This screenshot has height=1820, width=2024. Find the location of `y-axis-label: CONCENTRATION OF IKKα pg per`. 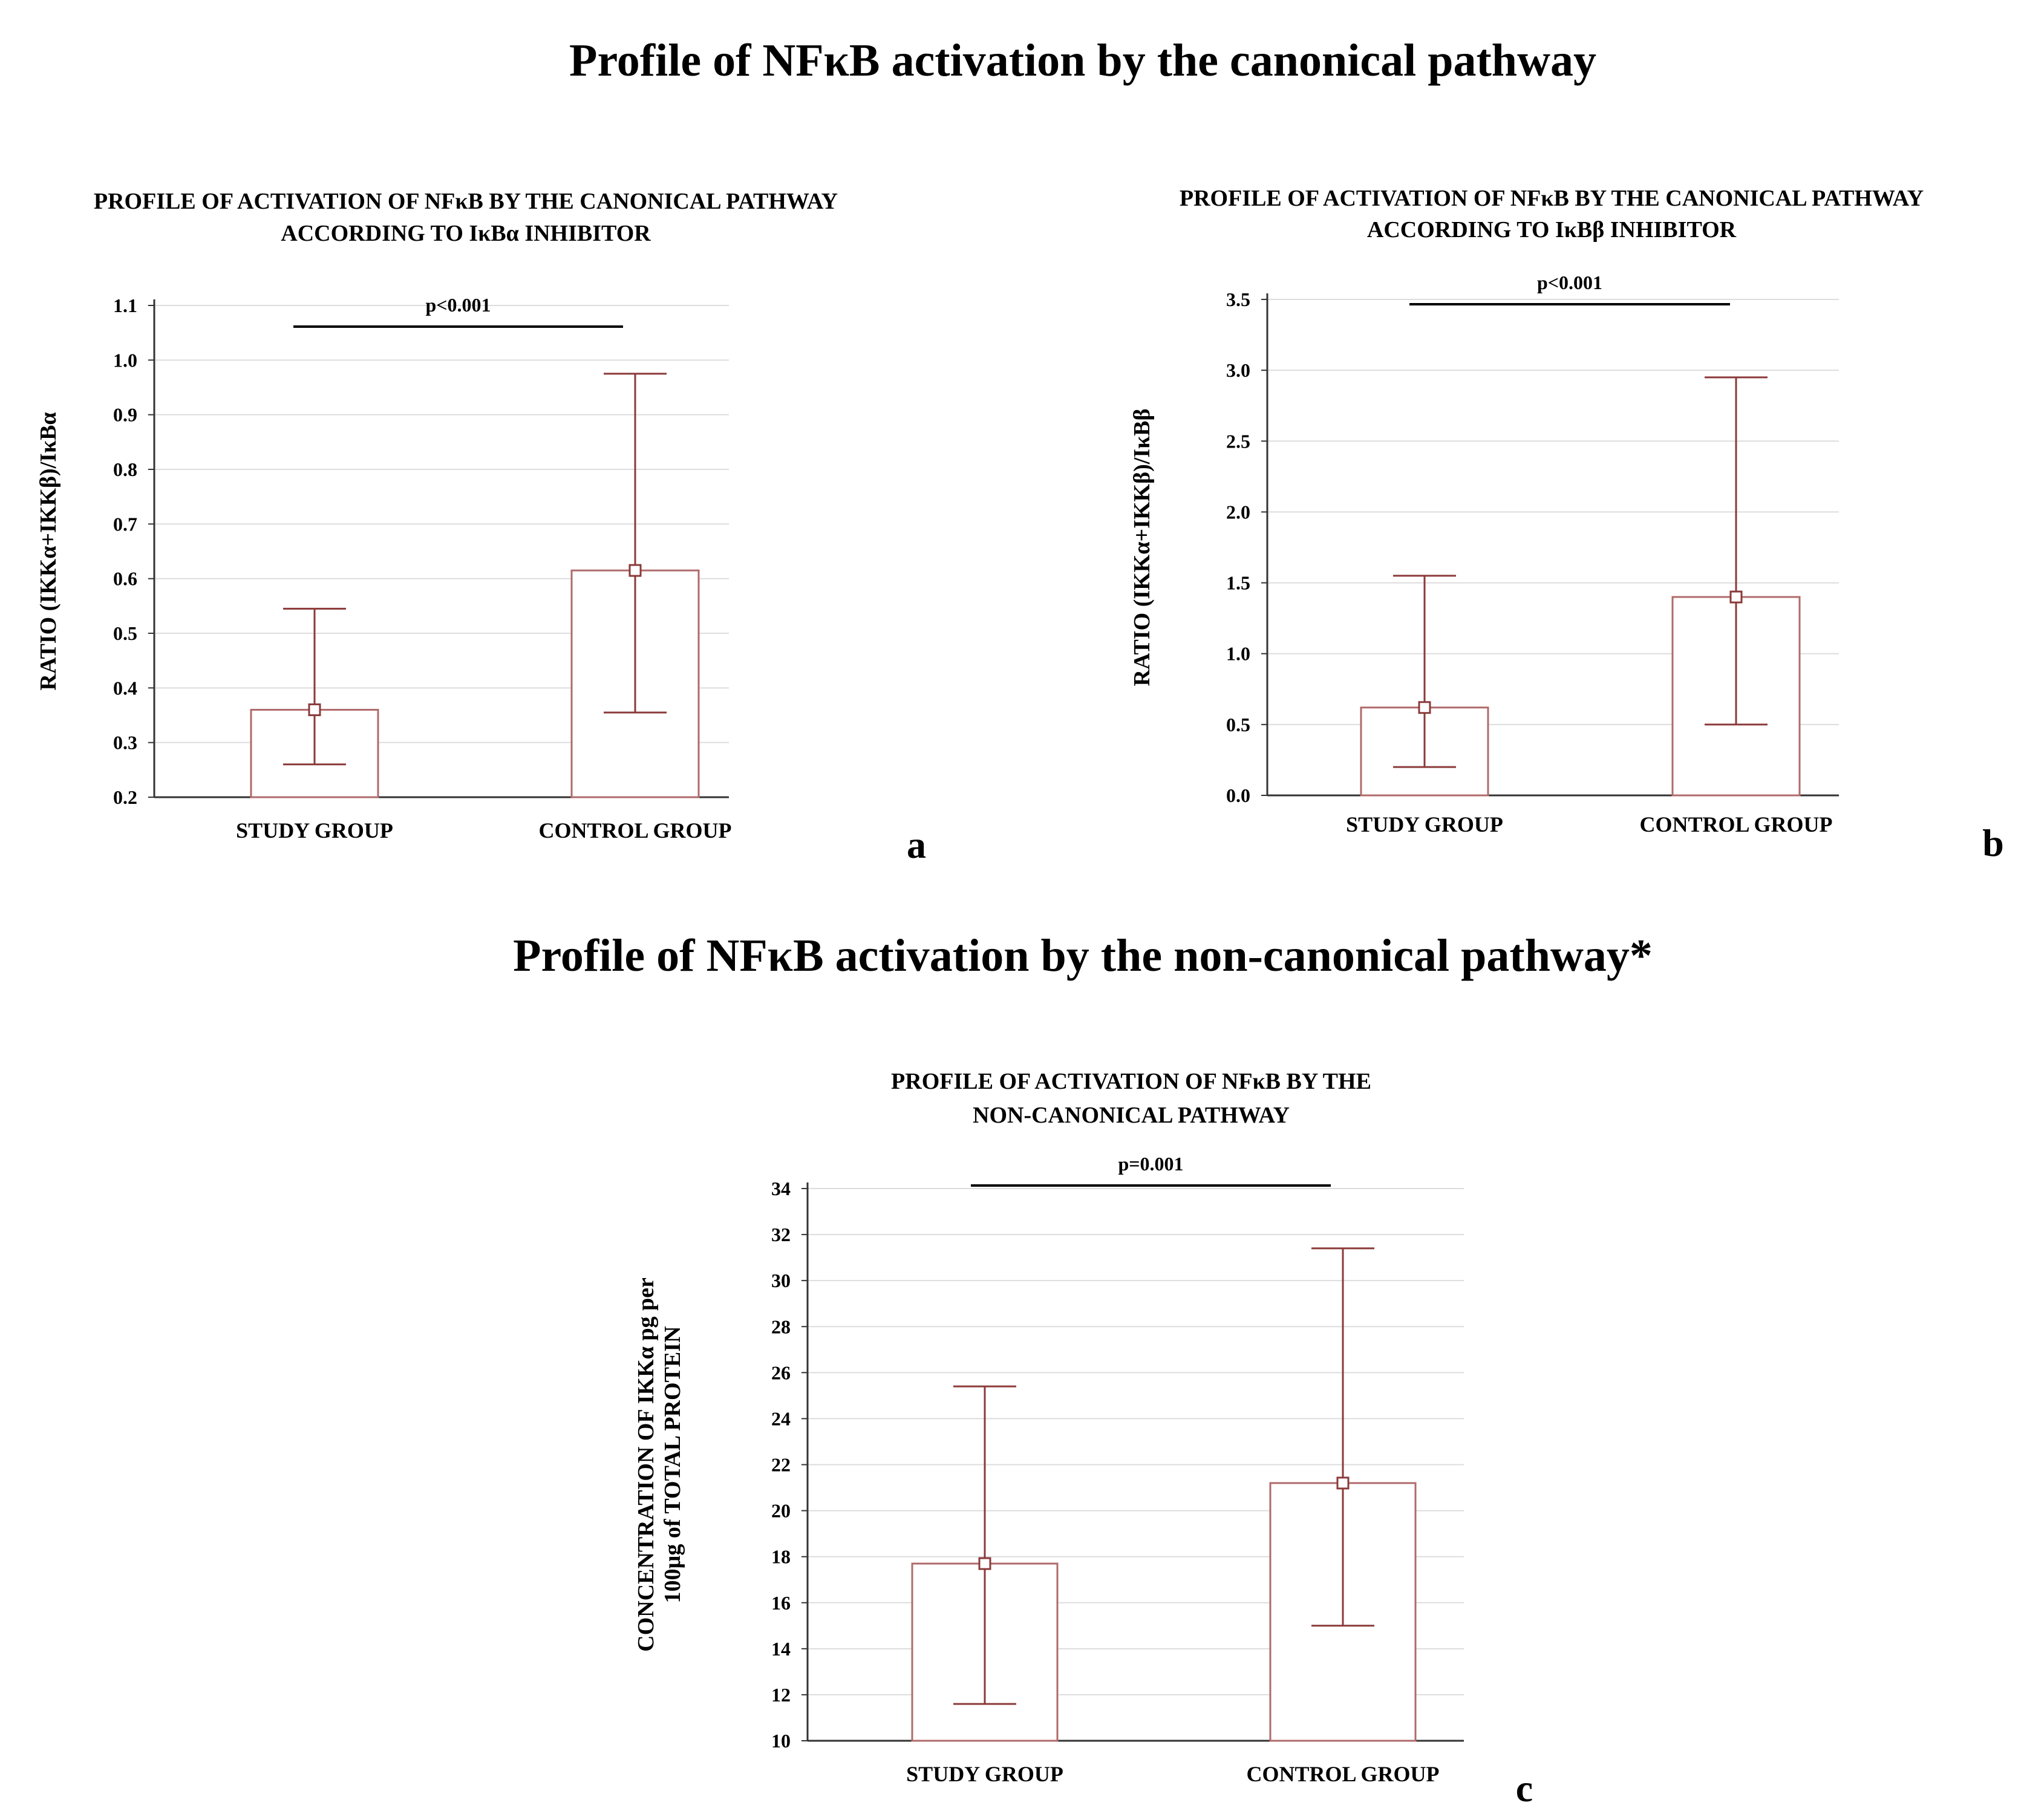

y-axis-label: CONCENTRATION OF IKKα pg per is located at coordinates (646, 1464).